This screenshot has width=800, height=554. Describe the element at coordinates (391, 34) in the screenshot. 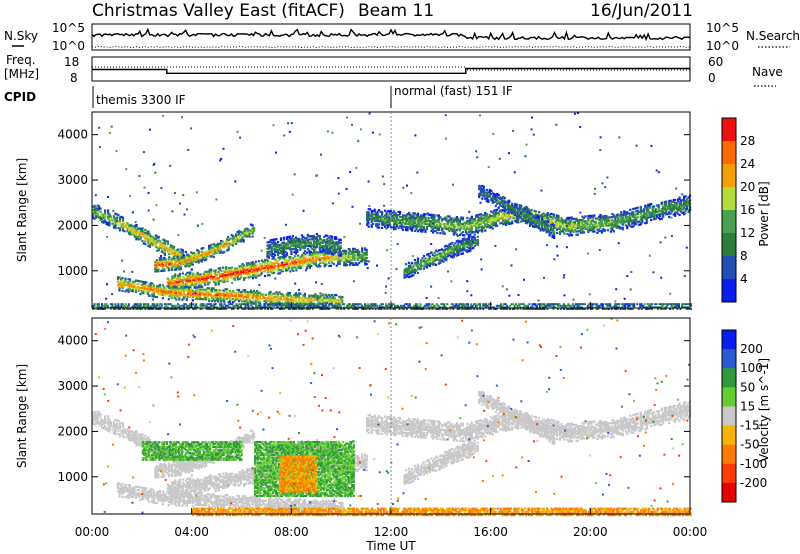

I see `noise-sky-trace` at that location.